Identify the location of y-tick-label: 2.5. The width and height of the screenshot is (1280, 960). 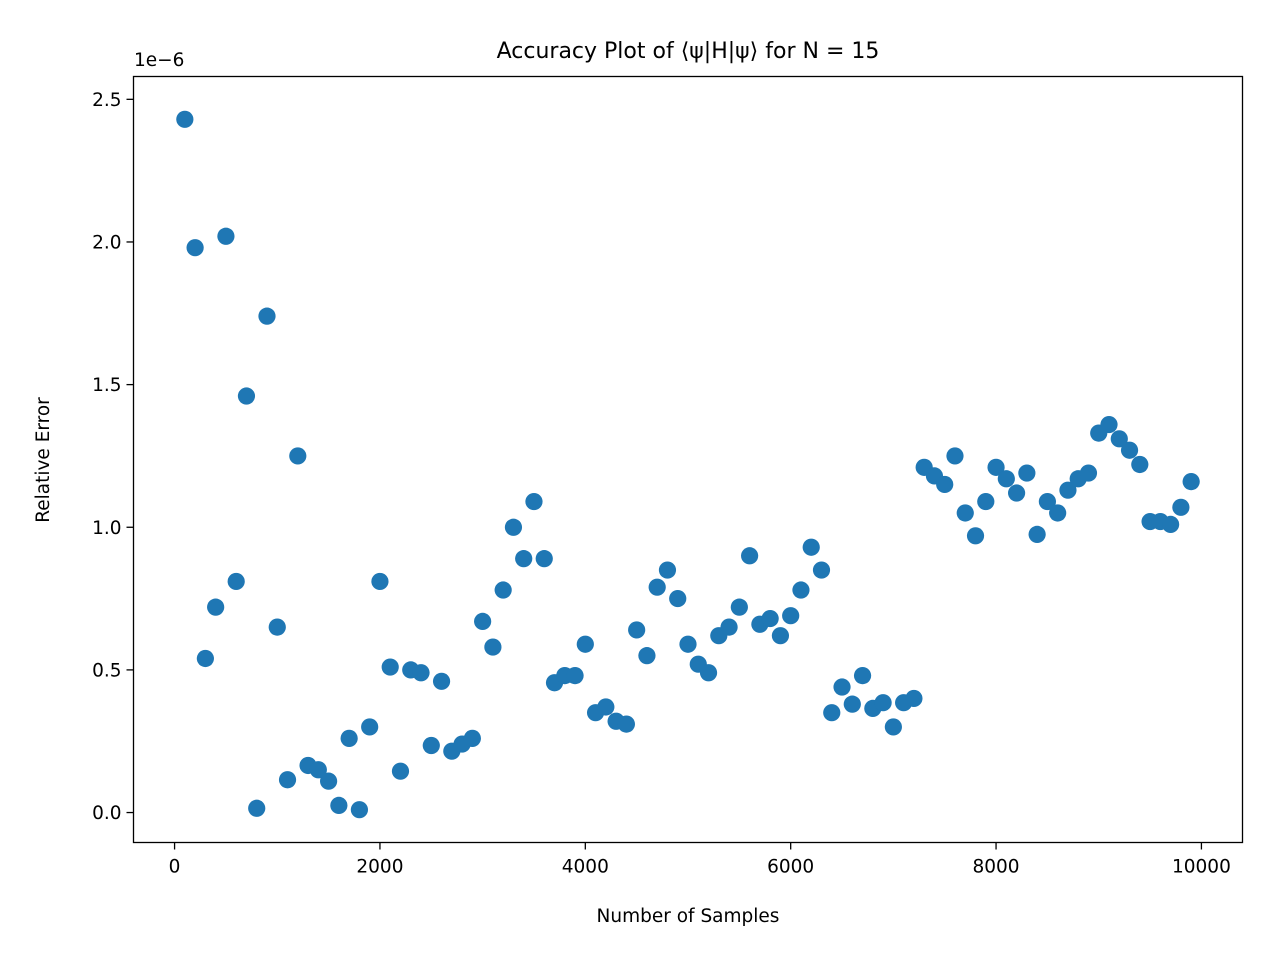
(106, 100).